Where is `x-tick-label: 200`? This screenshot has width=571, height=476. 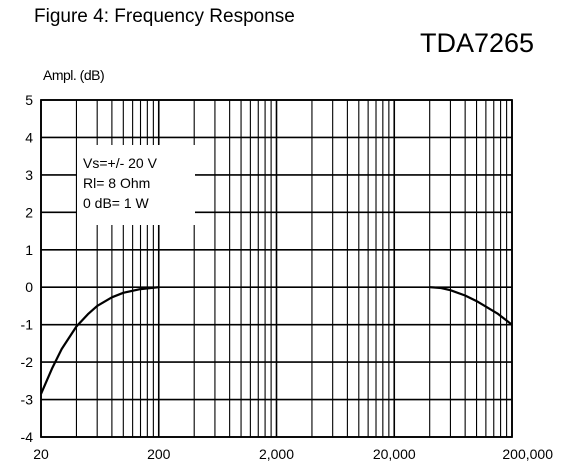 x-tick-label: 200 is located at coordinates (159, 454).